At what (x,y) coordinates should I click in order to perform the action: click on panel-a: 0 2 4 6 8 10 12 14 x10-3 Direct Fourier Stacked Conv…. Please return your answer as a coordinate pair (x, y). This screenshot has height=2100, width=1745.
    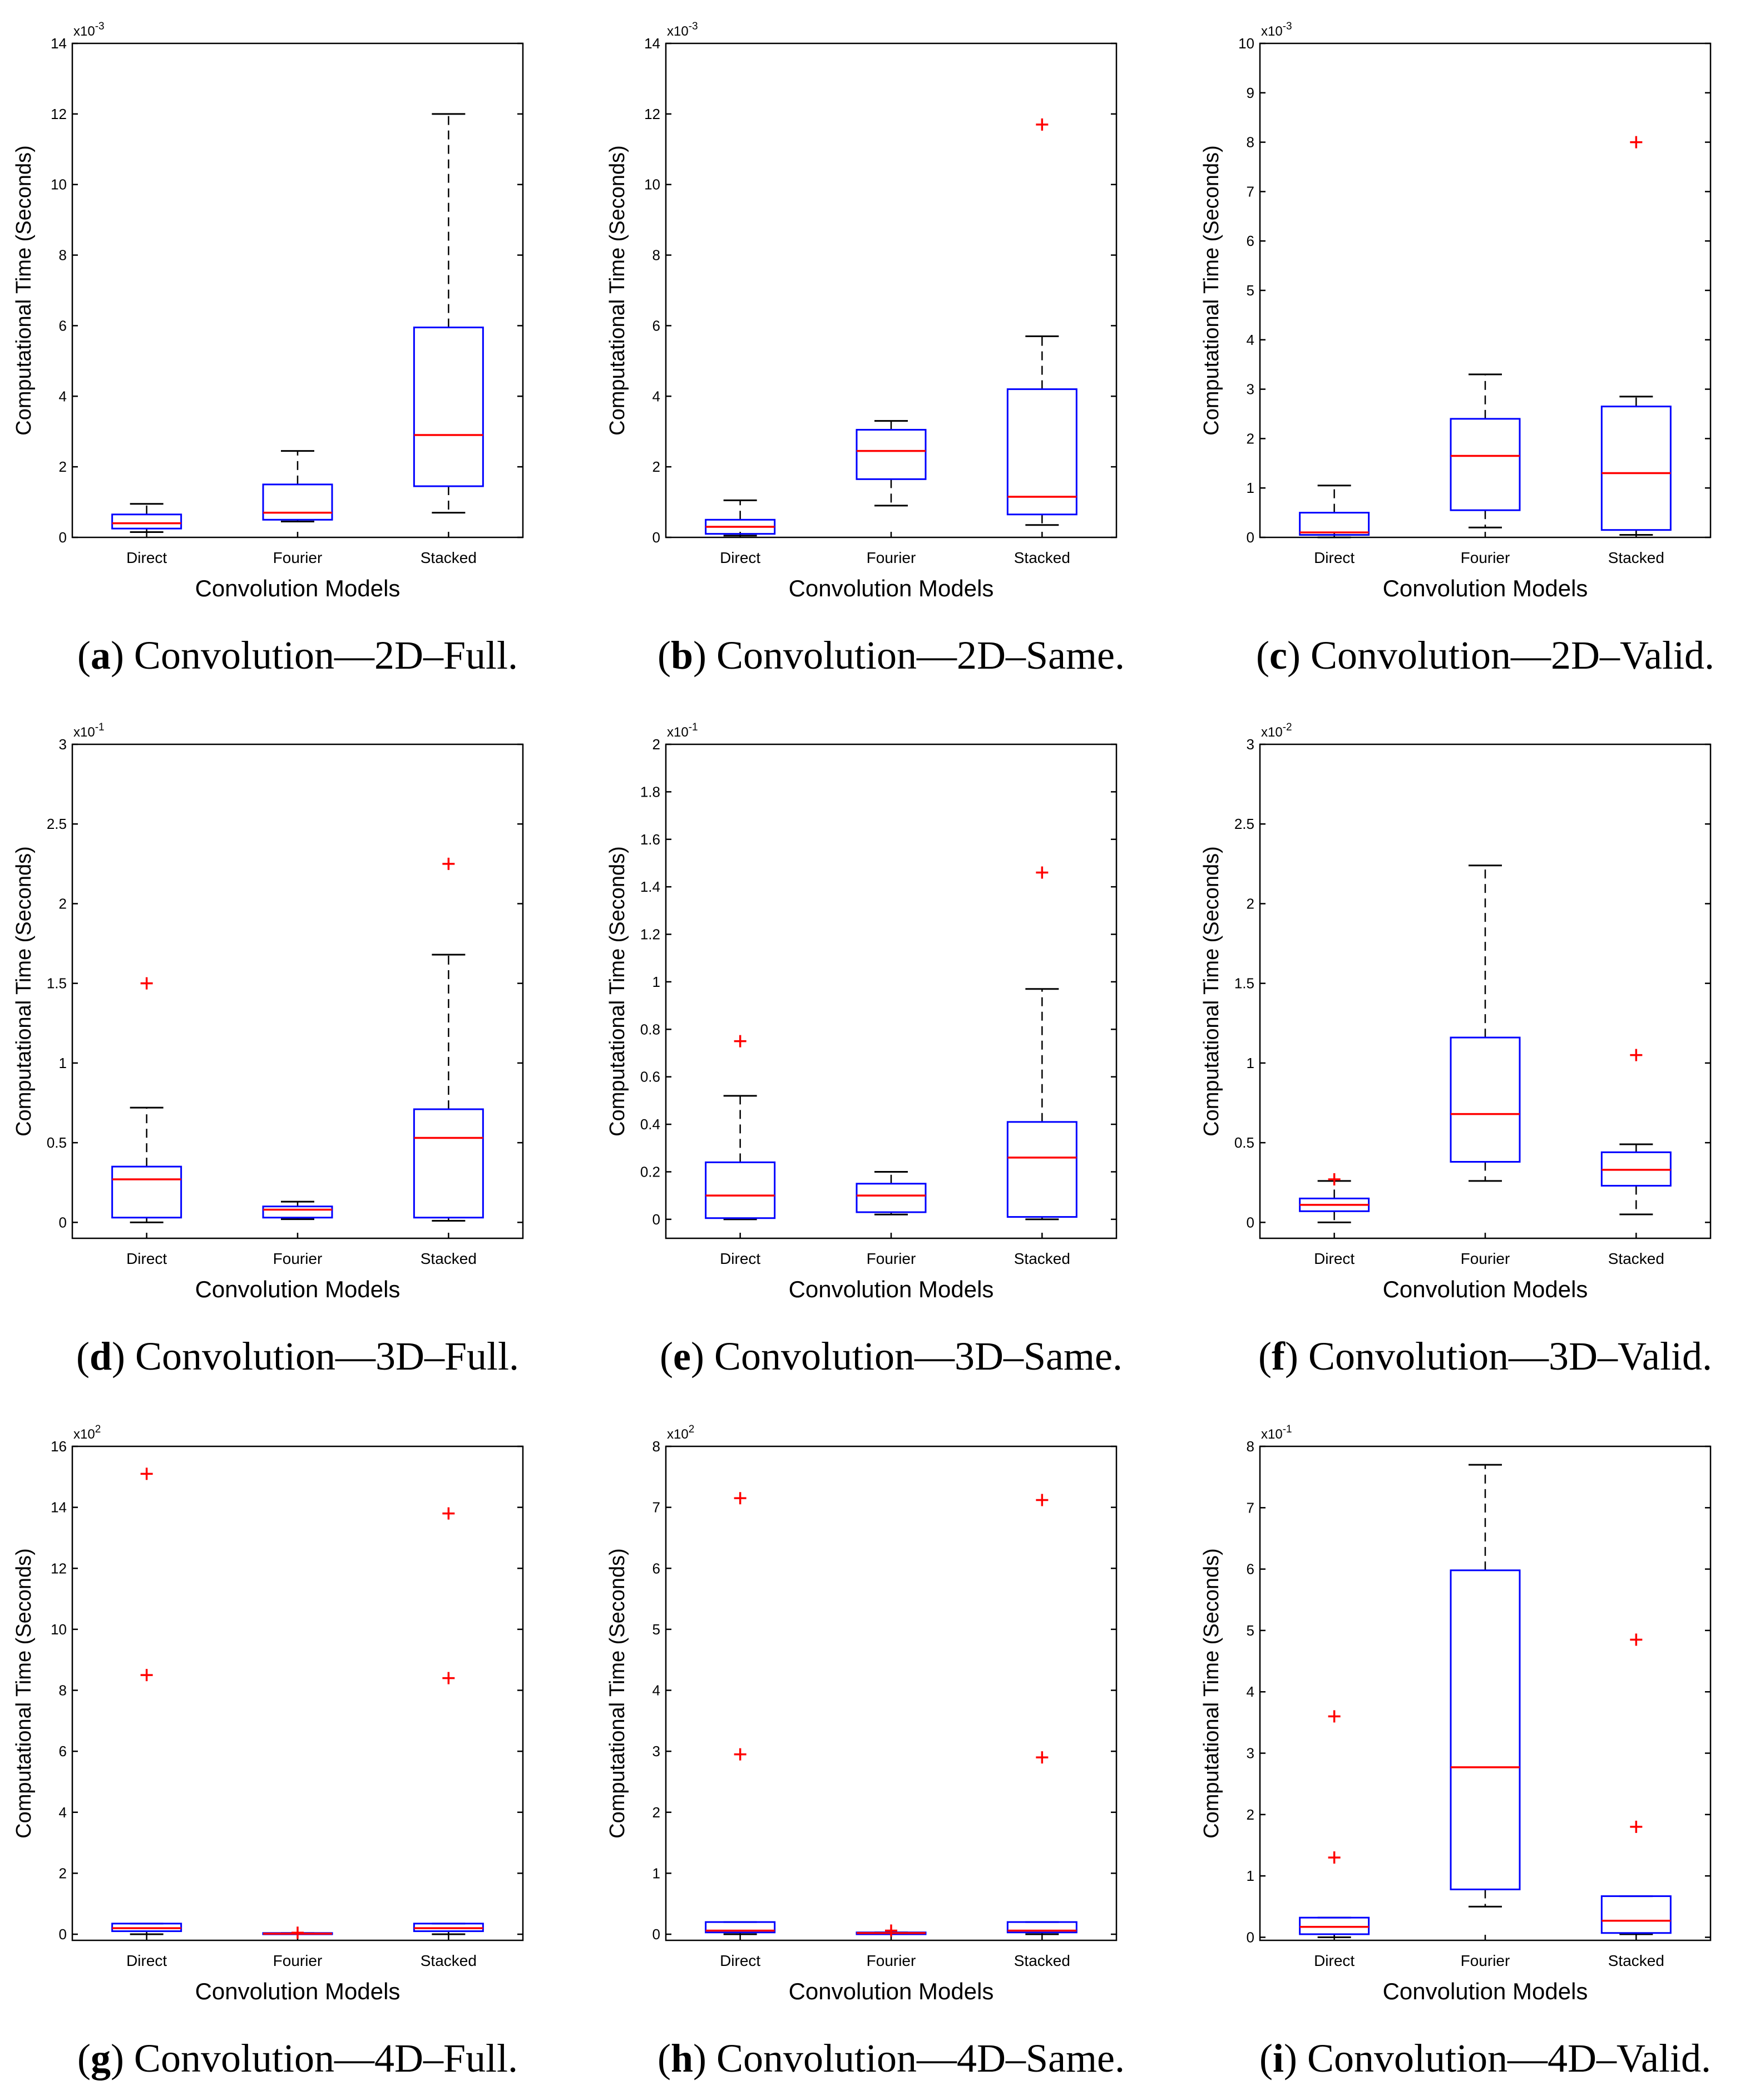
    Looking at the image, I should click on (268, 349).